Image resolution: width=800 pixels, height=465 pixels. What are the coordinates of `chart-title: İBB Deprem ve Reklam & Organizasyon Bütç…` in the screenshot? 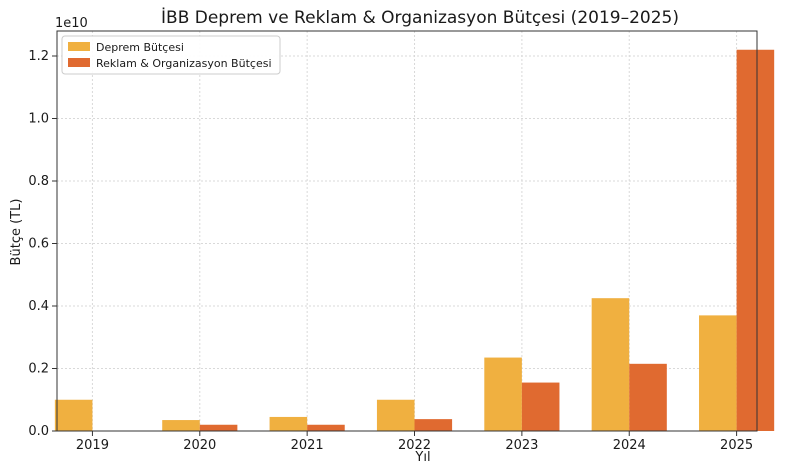 It's located at (420, 17).